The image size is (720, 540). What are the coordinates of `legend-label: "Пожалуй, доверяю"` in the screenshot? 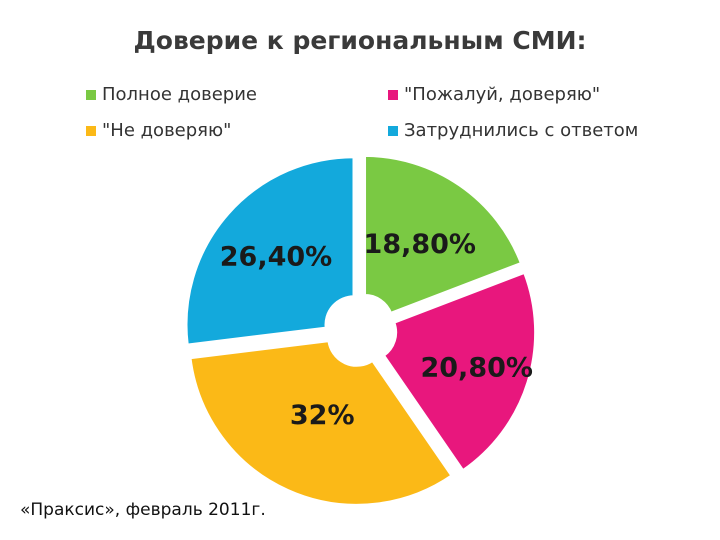 It's located at (502, 94).